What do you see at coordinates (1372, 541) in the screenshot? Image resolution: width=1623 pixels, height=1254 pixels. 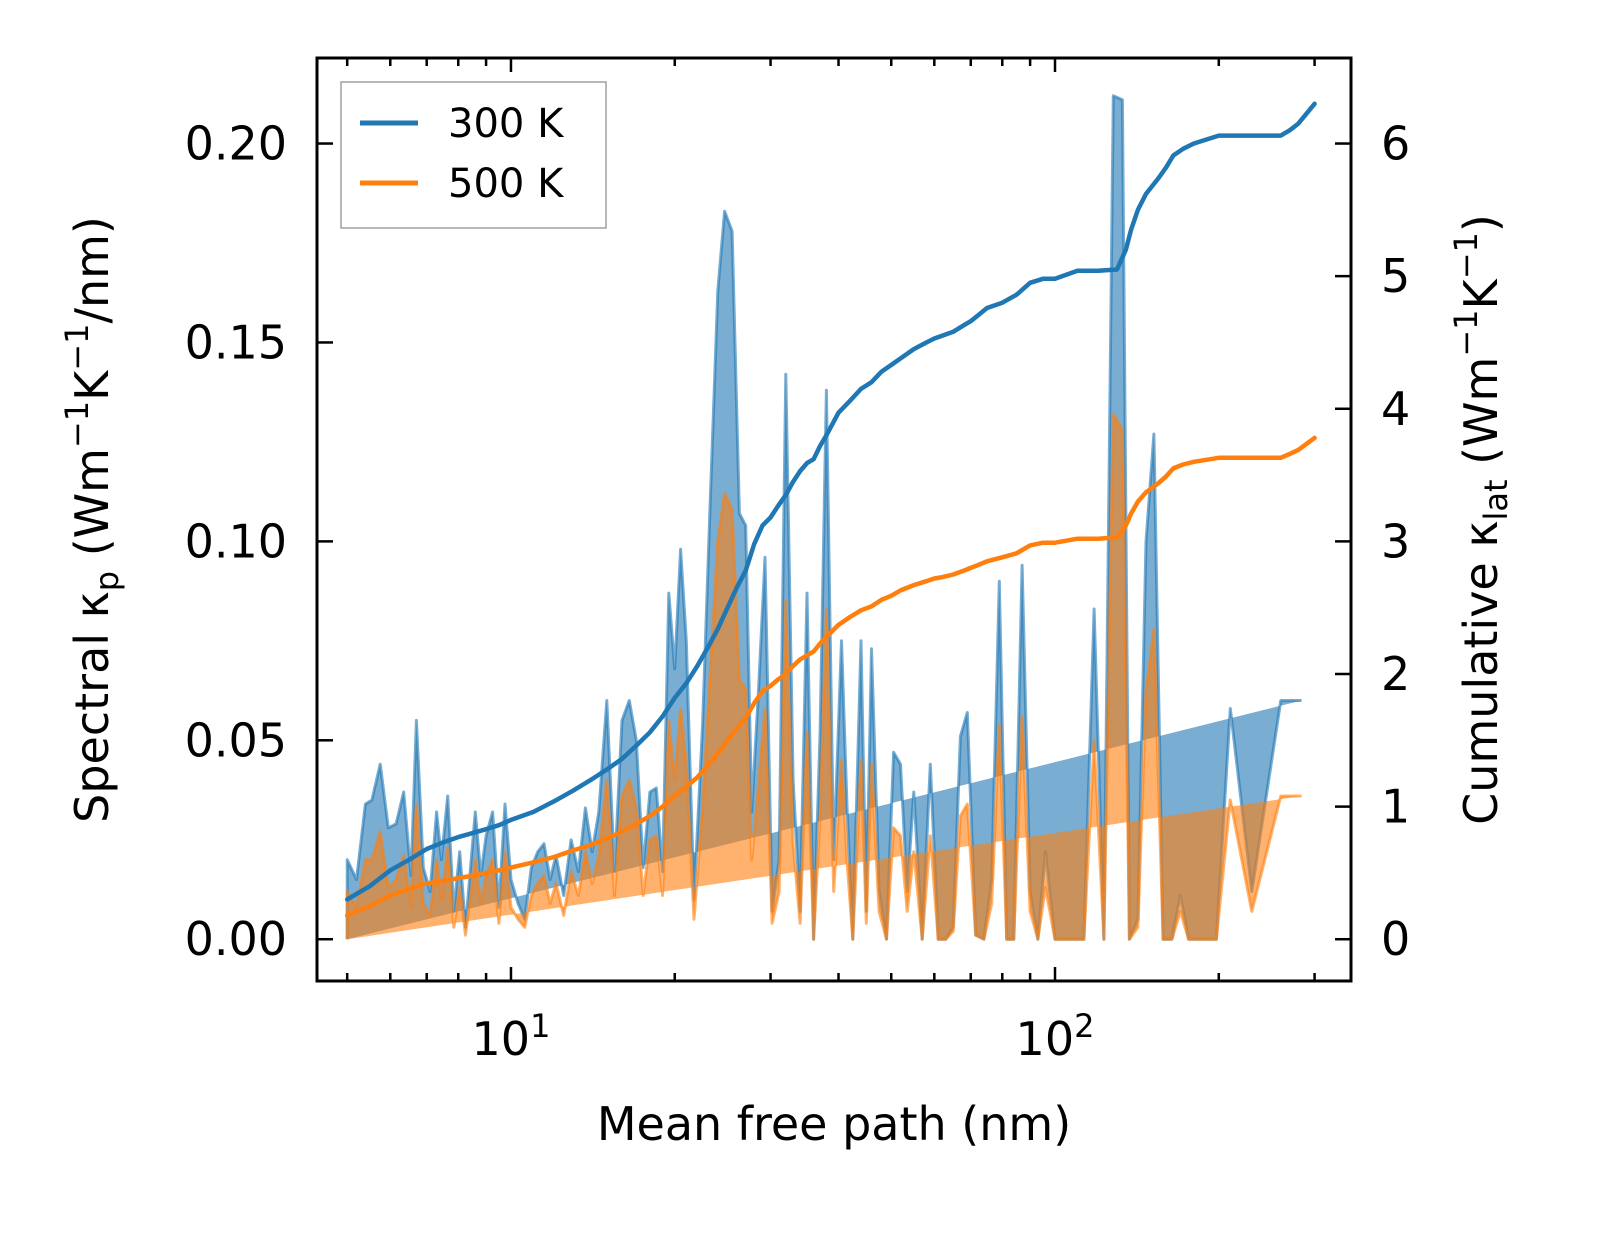 I see `right-axis-ticks: 0 1 2 3 4 5 6` at bounding box center [1372, 541].